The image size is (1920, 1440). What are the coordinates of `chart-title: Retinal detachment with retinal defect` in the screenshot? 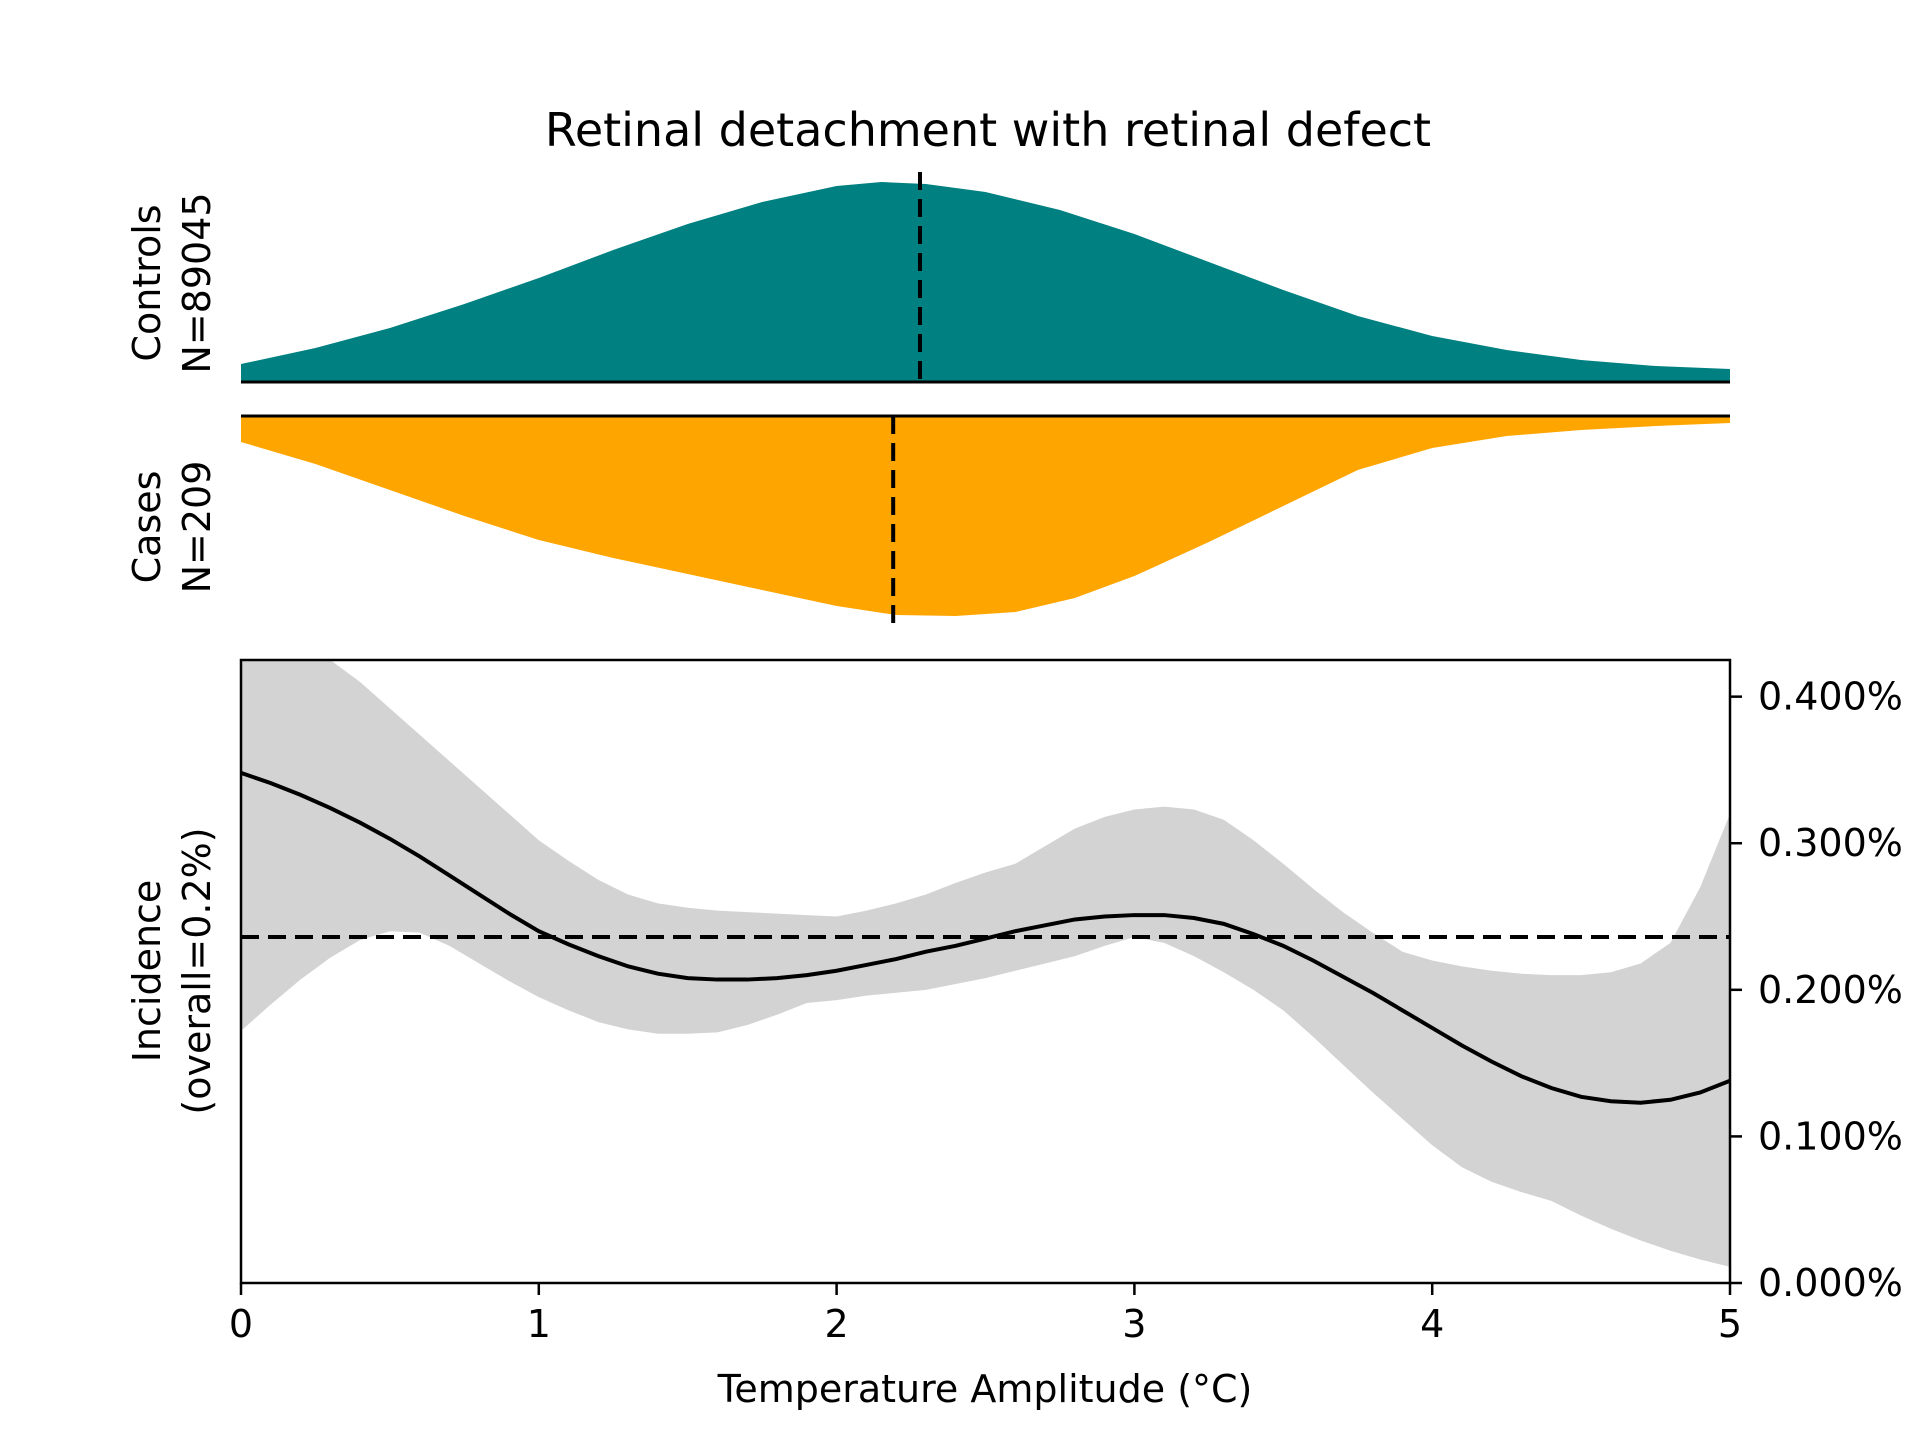 It's located at (988, 130).